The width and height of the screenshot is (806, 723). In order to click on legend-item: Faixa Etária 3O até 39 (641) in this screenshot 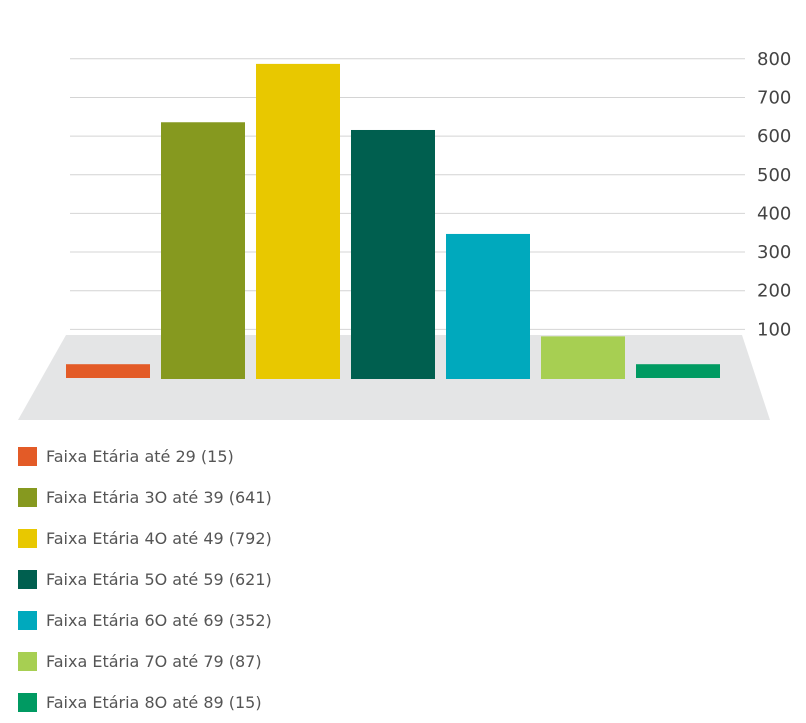, I will do `click(145, 497)`.